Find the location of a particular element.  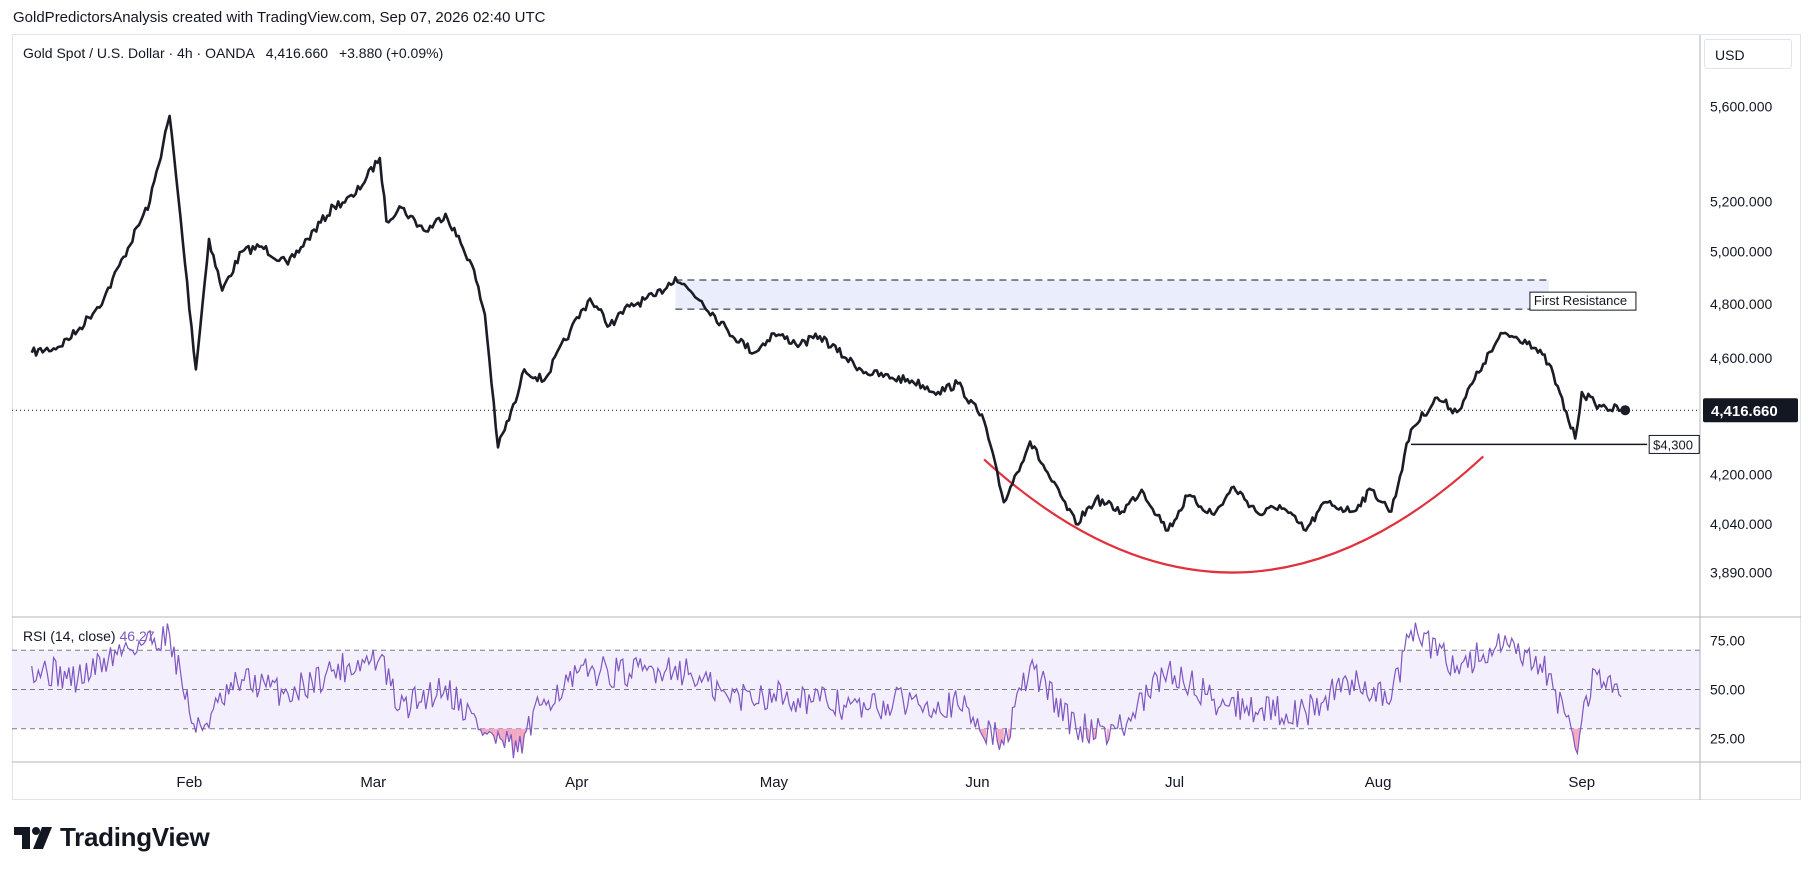

rsi-line is located at coordinates (826, 690).